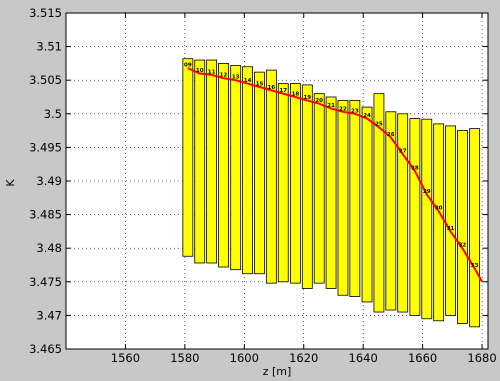 The image size is (500, 381). Describe the element at coordinates (415, 168) in the screenshot. I see `bar-number-label: 28` at that location.